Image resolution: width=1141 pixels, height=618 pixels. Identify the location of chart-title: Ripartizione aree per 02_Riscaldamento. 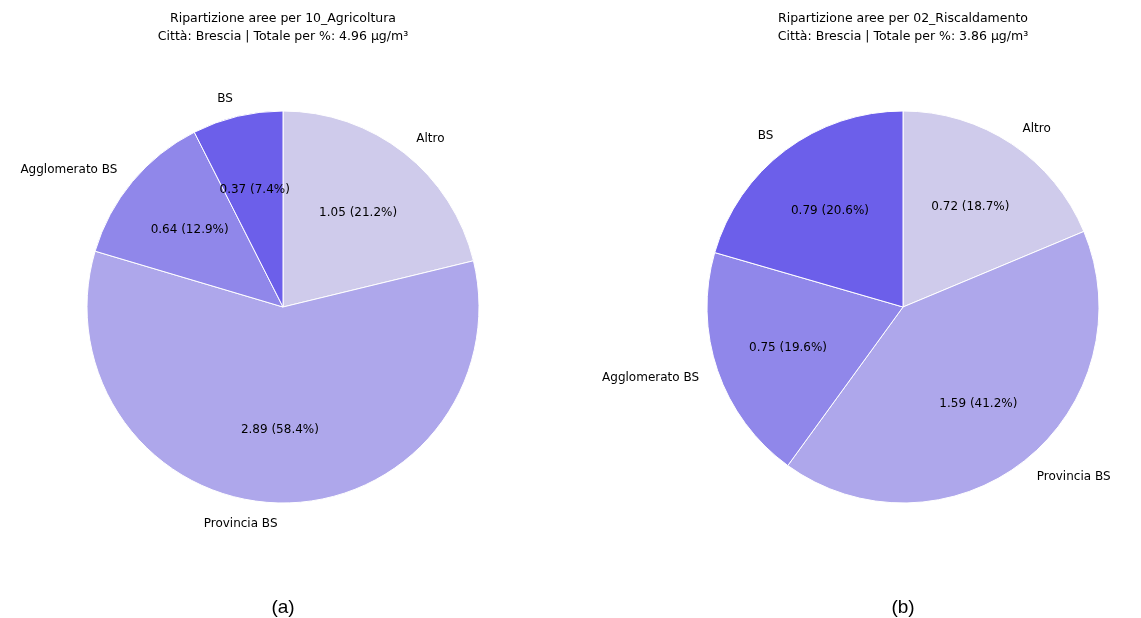
(903, 17).